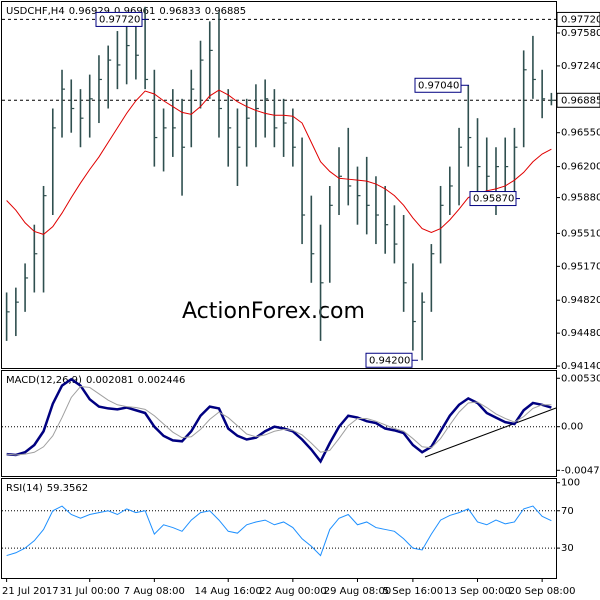 The width and height of the screenshot is (600, 600). Describe the element at coordinates (580, 266) in the screenshot. I see `y-tick-label: 0.95170` at that location.